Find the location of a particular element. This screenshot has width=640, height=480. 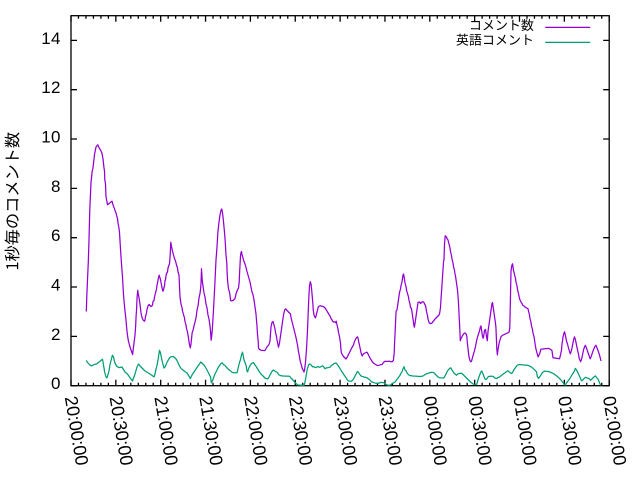

svg-text: 10 is located at coordinates (50, 136).